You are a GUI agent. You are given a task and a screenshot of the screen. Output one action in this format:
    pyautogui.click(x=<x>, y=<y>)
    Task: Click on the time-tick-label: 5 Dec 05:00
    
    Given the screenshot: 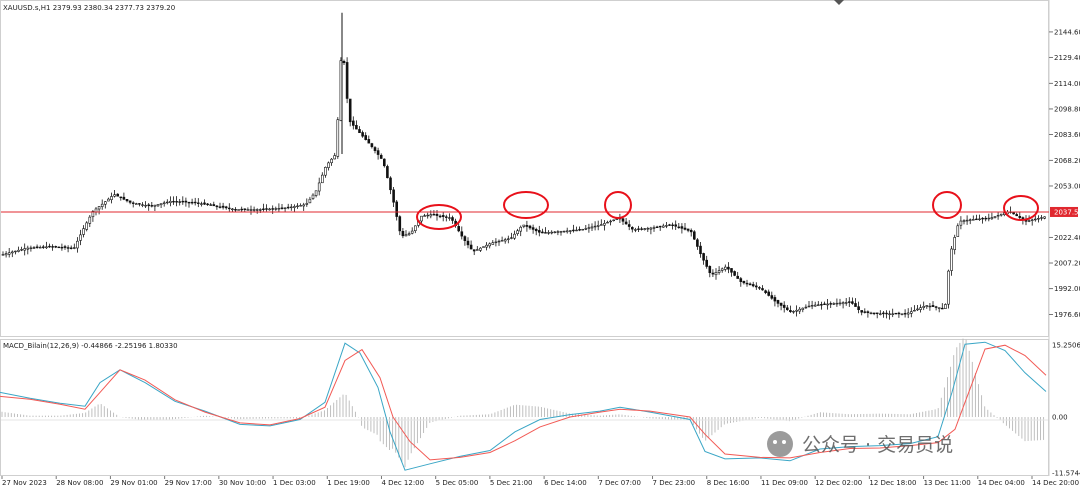 What is the action you would take?
    pyautogui.click(x=457, y=483)
    